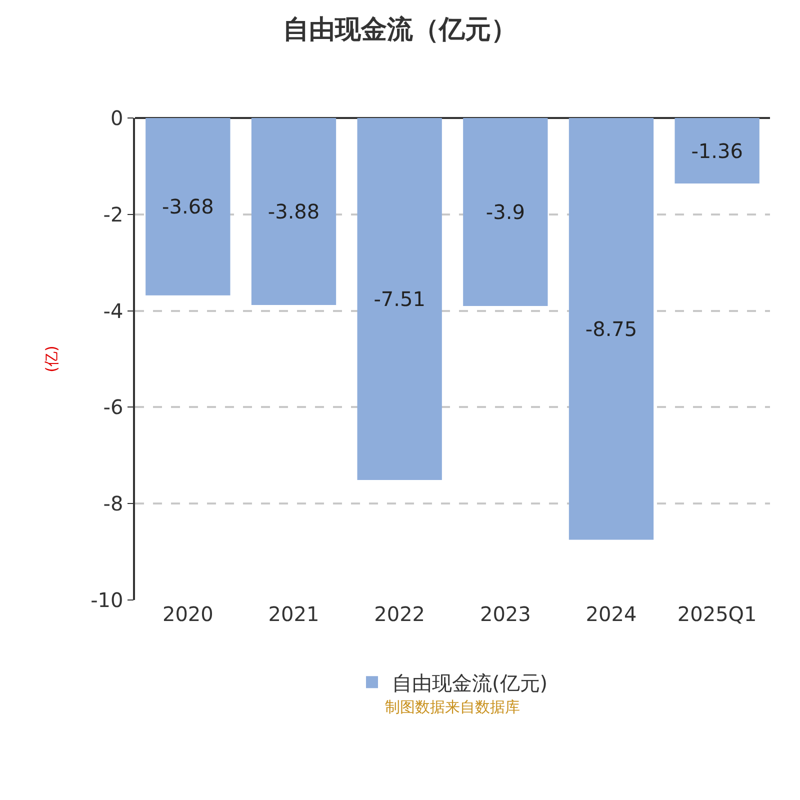 The width and height of the screenshot is (800, 800). Describe the element at coordinates (113, 407) in the screenshot. I see `y-tick-label: -6` at that location.